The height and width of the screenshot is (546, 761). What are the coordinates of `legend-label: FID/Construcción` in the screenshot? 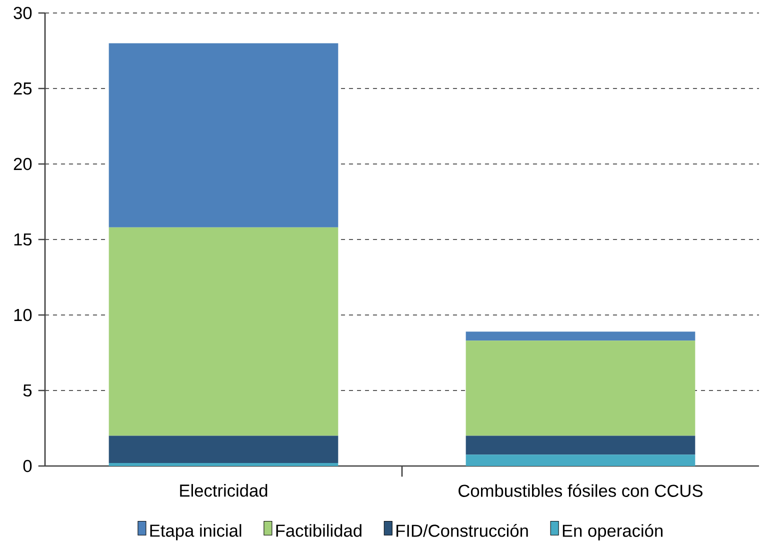 It's located at (462, 530).